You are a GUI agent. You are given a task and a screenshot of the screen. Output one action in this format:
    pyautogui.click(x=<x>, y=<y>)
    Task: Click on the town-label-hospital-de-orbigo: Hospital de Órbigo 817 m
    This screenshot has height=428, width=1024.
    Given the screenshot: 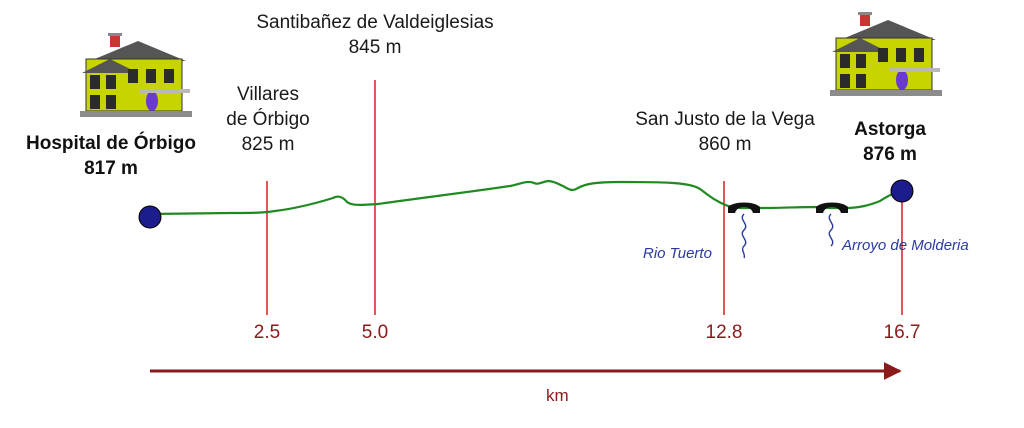 What is the action you would take?
    pyautogui.click(x=111, y=156)
    